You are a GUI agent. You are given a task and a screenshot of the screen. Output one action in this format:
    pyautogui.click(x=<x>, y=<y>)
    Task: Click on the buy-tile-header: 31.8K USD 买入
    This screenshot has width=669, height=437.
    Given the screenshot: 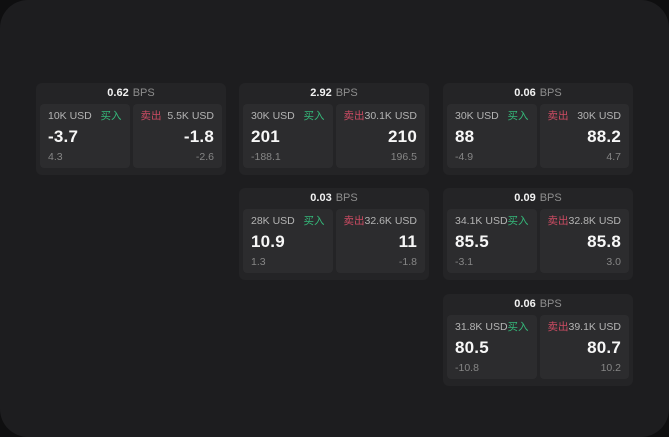 What is the action you would take?
    pyautogui.click(x=492, y=327)
    